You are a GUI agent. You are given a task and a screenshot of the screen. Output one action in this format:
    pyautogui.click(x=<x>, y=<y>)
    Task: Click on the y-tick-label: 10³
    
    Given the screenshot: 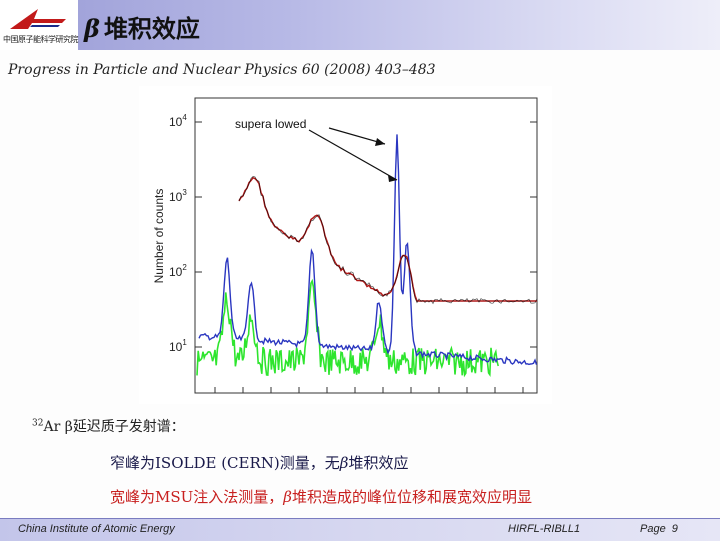 What is the action you would take?
    pyautogui.click(x=178, y=196)
    